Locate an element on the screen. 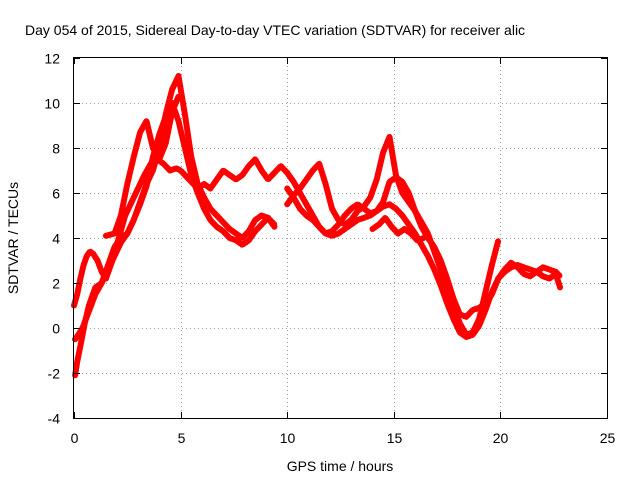 This screenshot has width=640, height=480. x-tick-label: 0 is located at coordinates (75, 438).